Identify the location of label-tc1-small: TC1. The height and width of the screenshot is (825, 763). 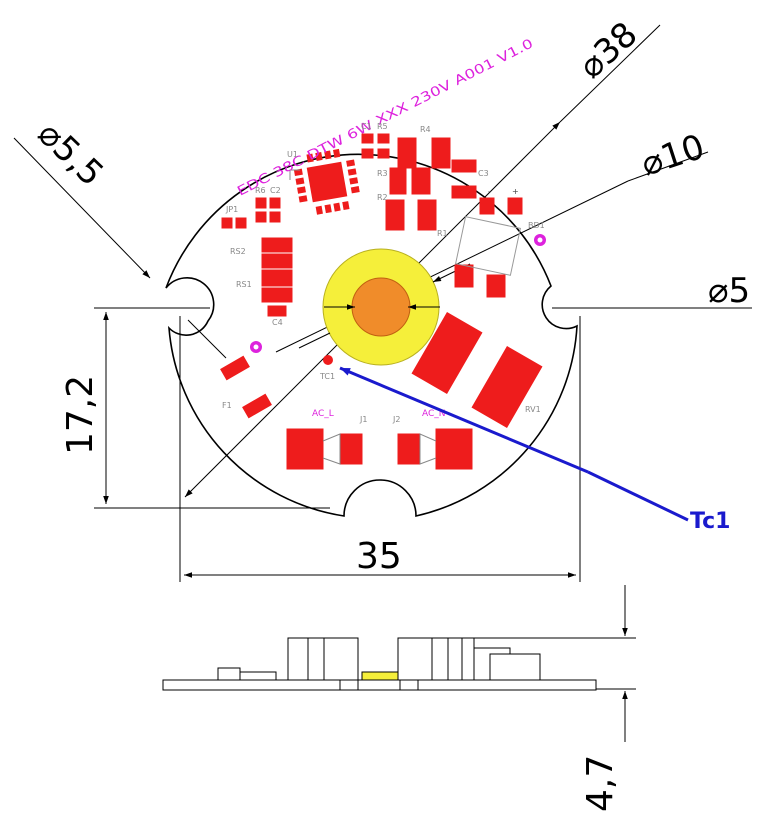
(327, 376).